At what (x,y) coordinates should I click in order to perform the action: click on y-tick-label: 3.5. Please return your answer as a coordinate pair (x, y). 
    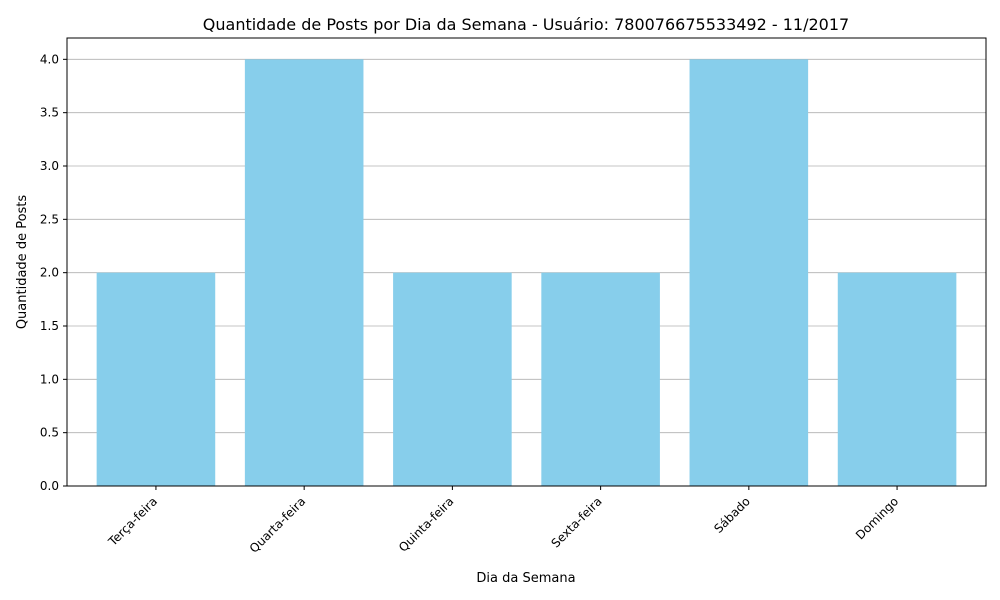
    Looking at the image, I should click on (49, 113).